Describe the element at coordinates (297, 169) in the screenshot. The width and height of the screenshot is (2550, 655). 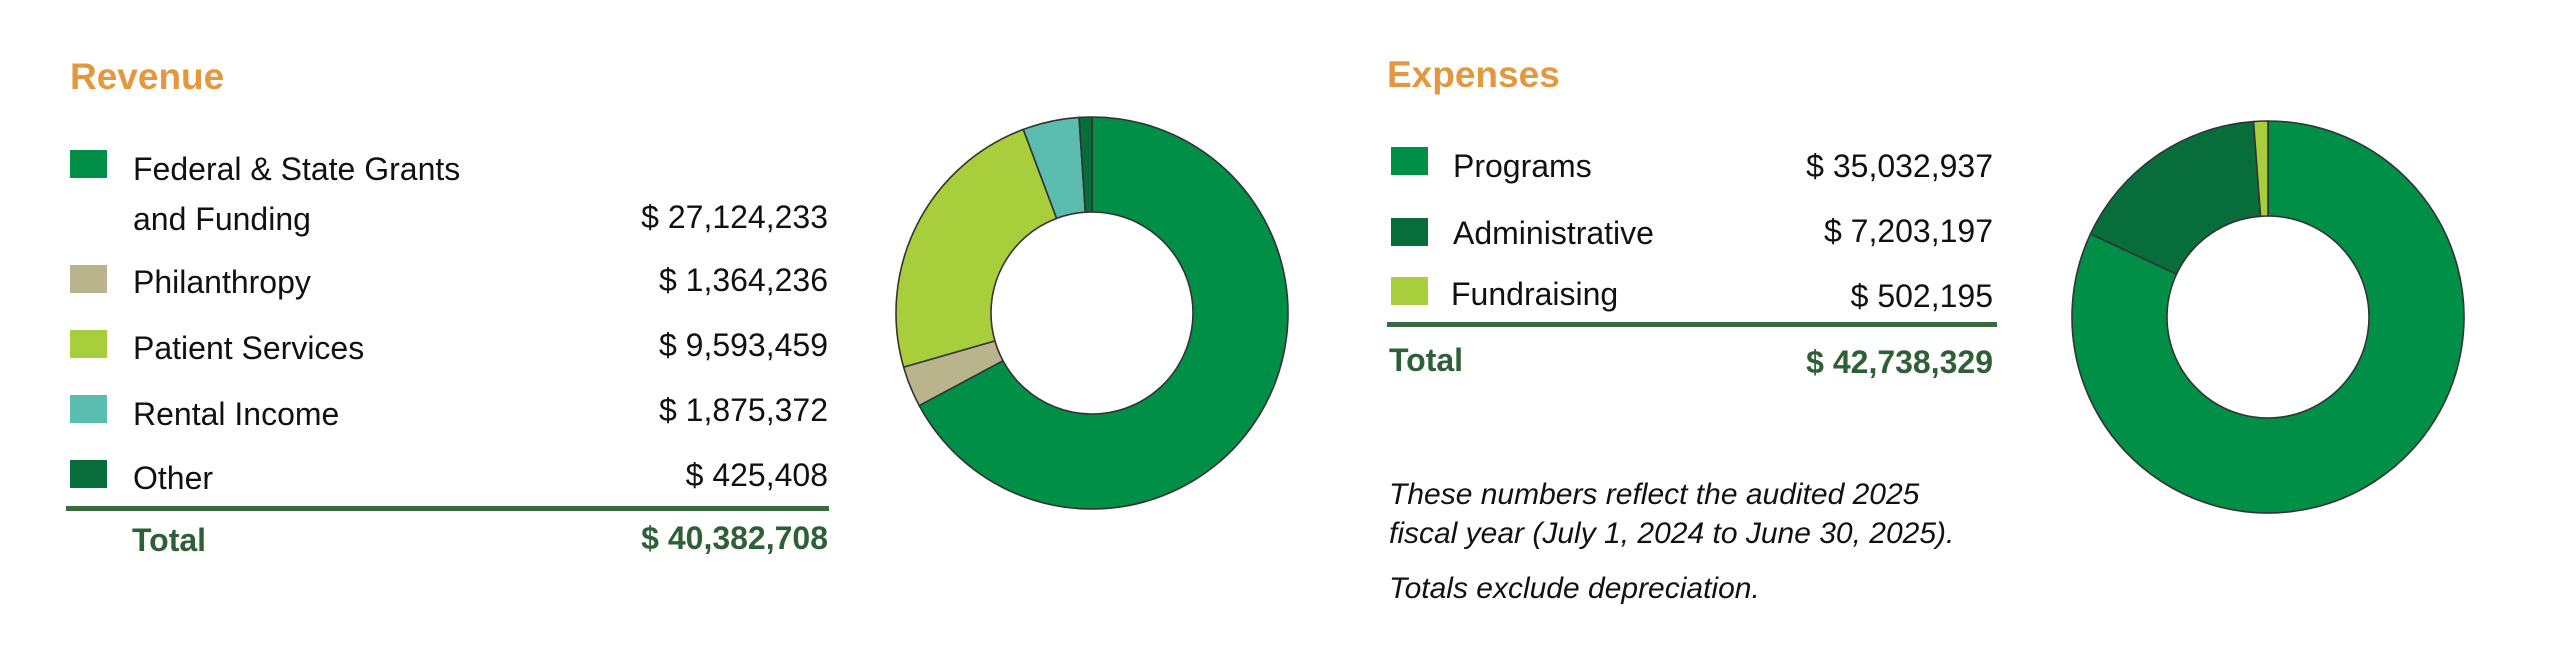
I see `legend-label-federal-grants-line1: Federal & State Grants` at that location.